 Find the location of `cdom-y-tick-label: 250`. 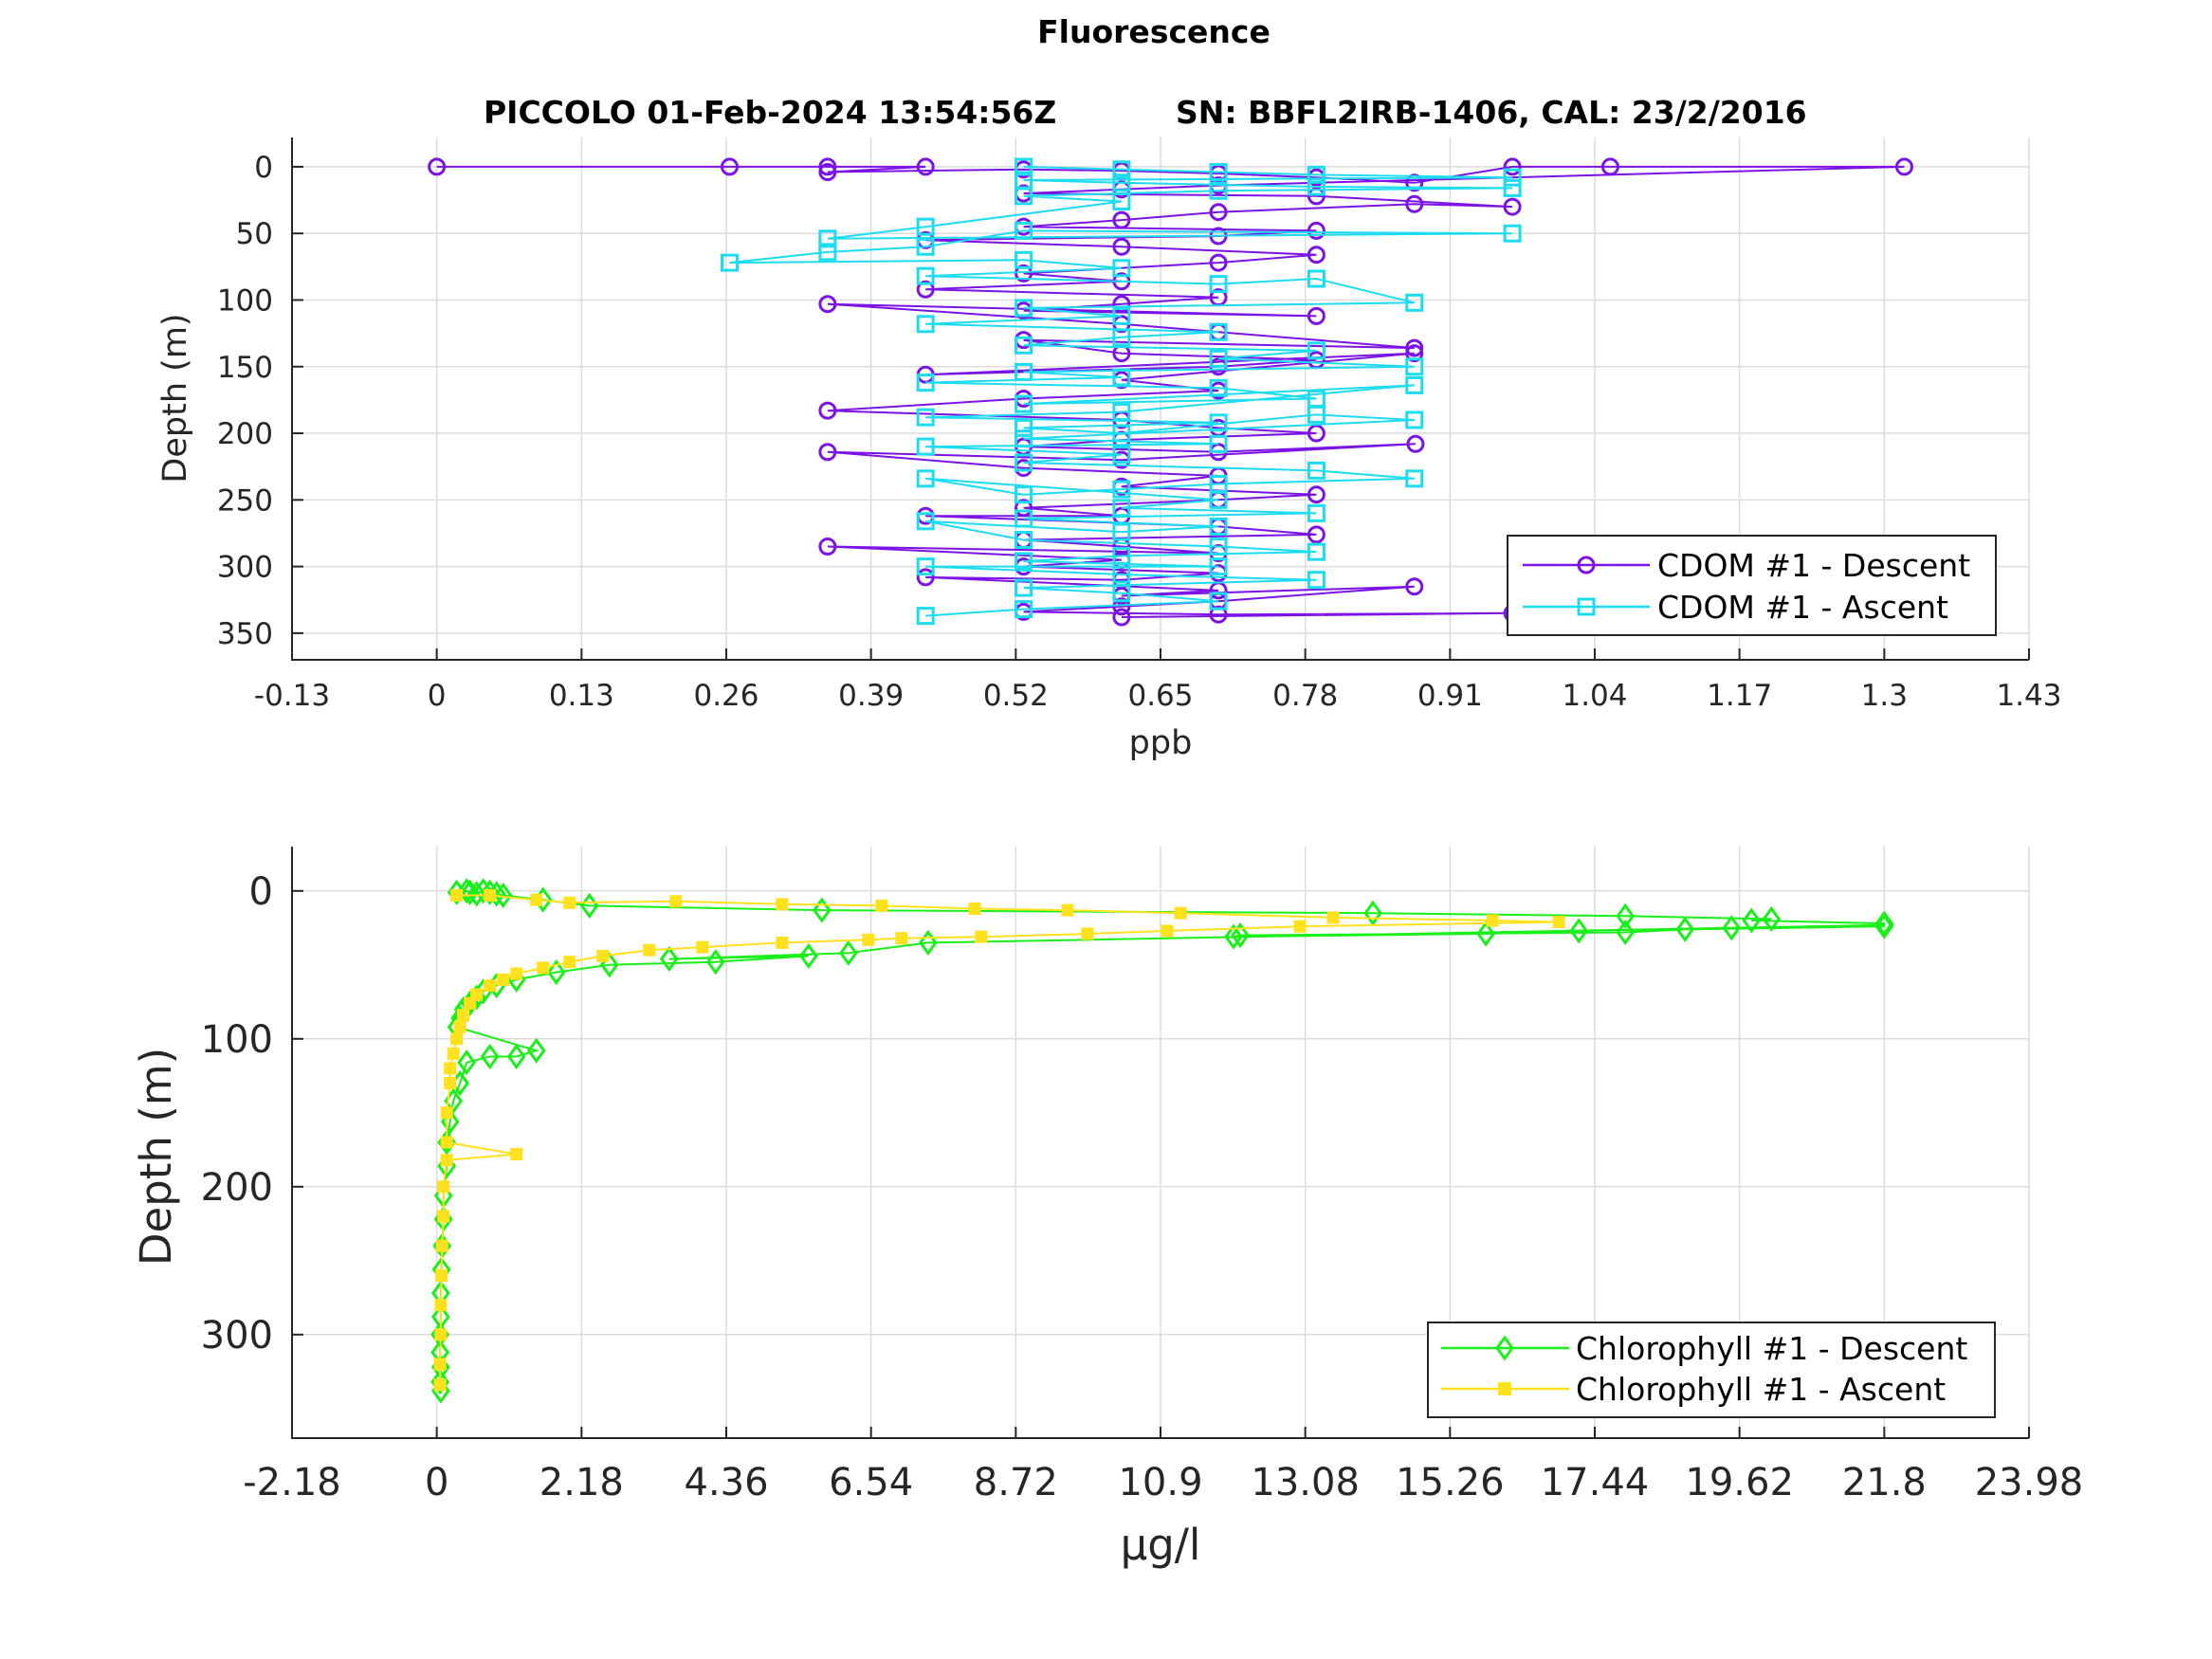

cdom-y-tick-label: 250 is located at coordinates (245, 500).